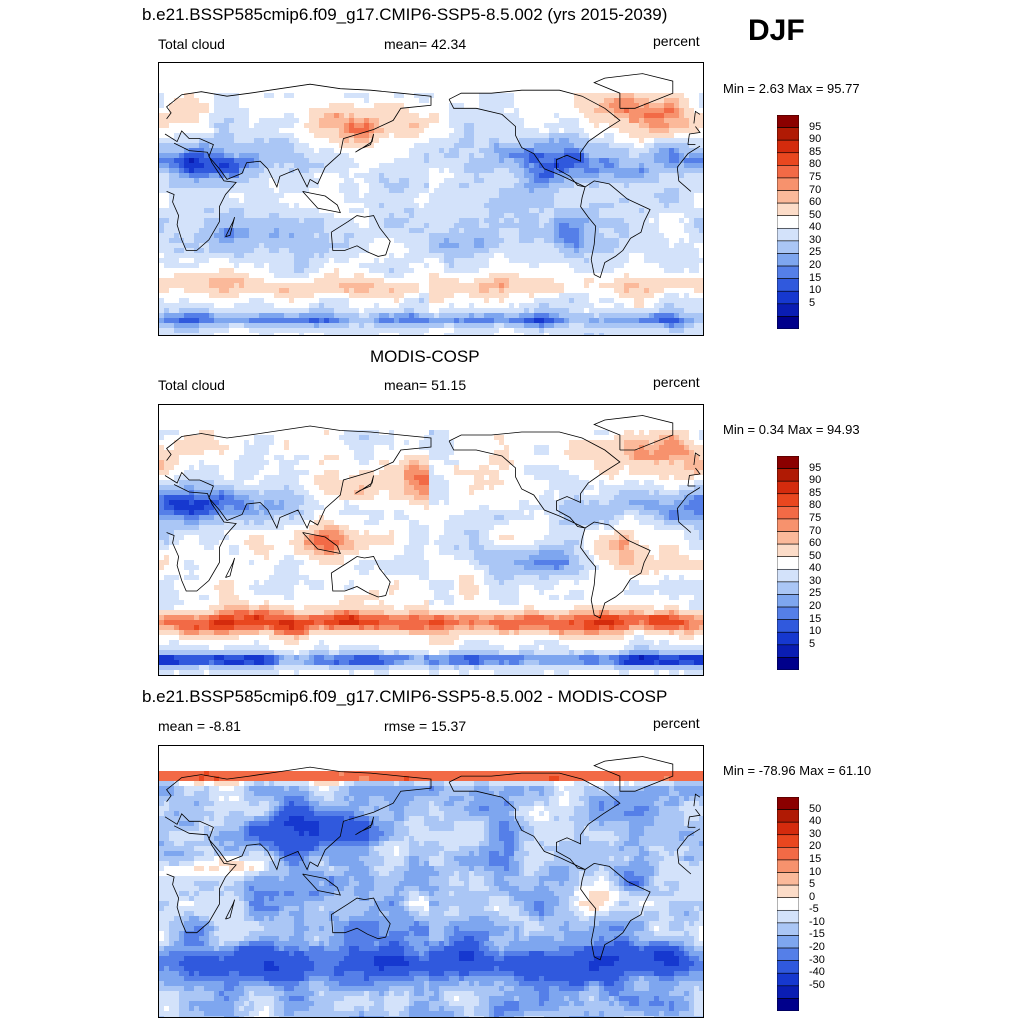  Describe the element at coordinates (425, 44) in the screenshot. I see `panel-1-mean-label: mean= 42.34` at that location.